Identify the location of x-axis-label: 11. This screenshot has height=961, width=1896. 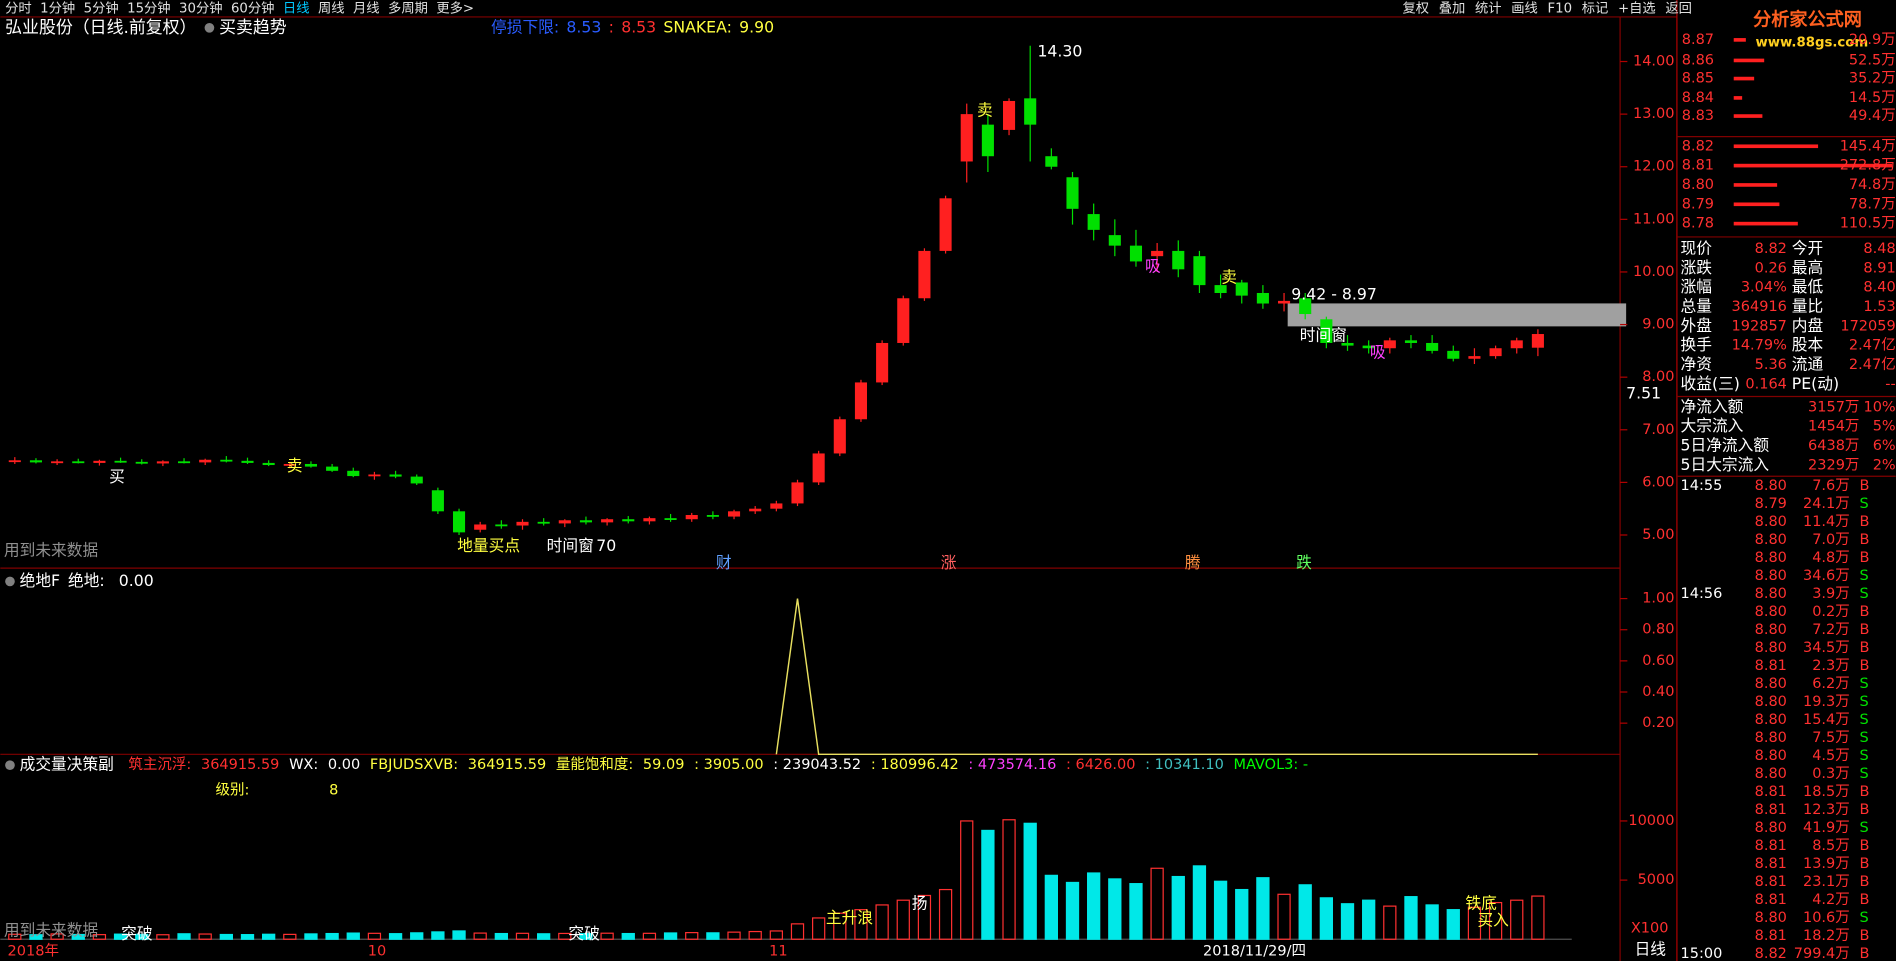
(778, 951).